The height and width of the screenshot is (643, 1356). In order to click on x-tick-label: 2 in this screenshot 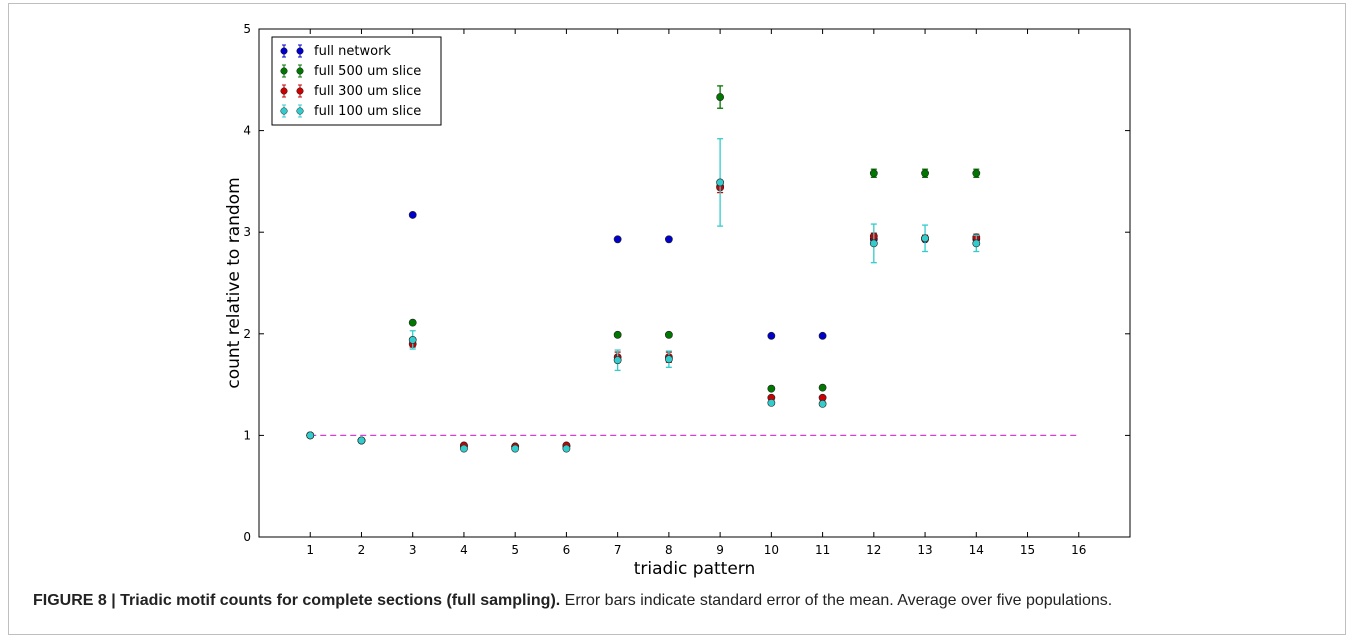, I will do `click(362, 550)`.